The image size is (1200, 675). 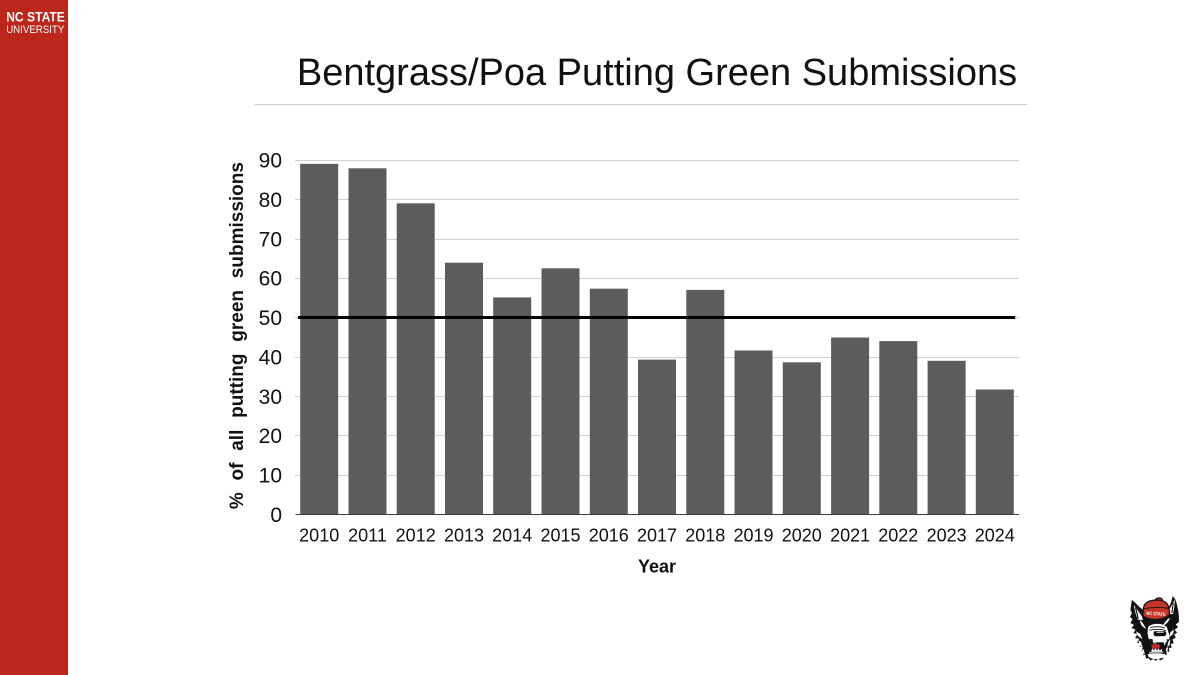 I want to click on svg-text: 2017, so click(x=657, y=536).